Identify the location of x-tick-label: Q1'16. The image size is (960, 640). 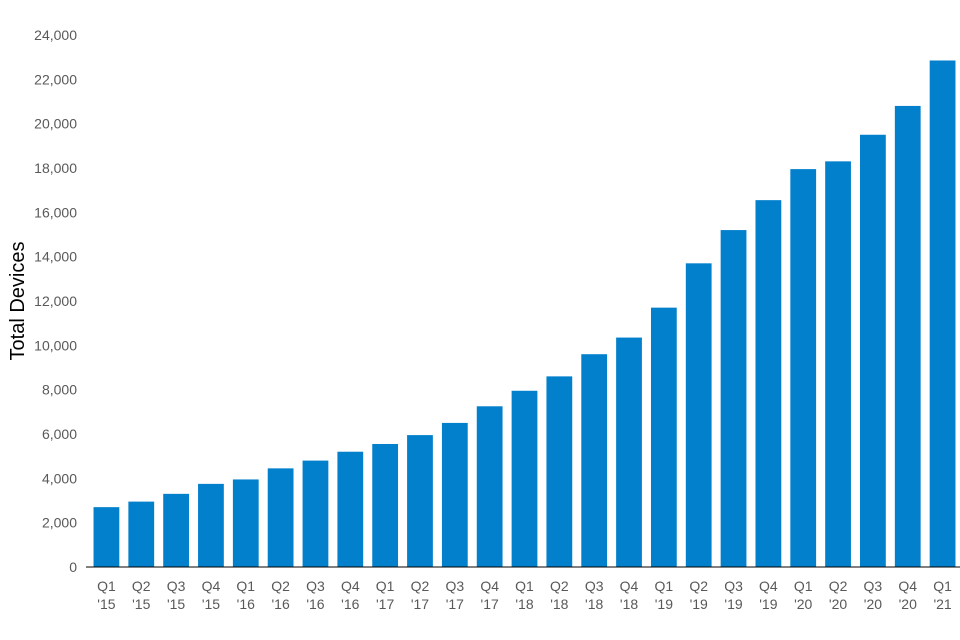
(245, 595).